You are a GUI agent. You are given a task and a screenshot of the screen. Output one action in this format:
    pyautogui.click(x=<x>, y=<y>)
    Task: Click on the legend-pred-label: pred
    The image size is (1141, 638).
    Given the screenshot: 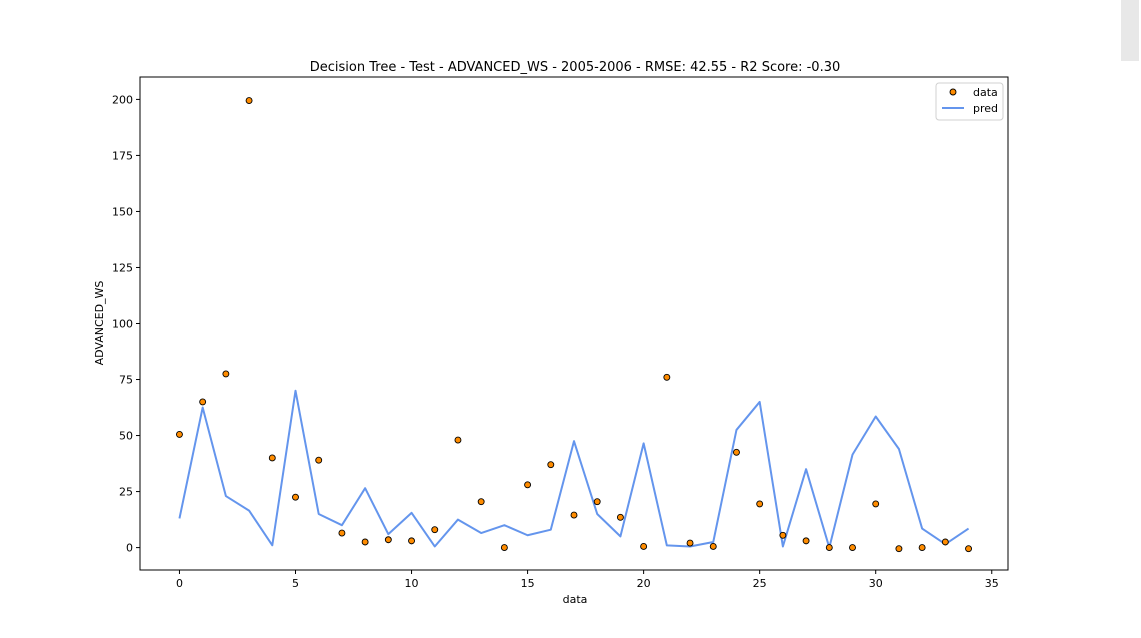 What is the action you would take?
    pyautogui.click(x=985, y=108)
    